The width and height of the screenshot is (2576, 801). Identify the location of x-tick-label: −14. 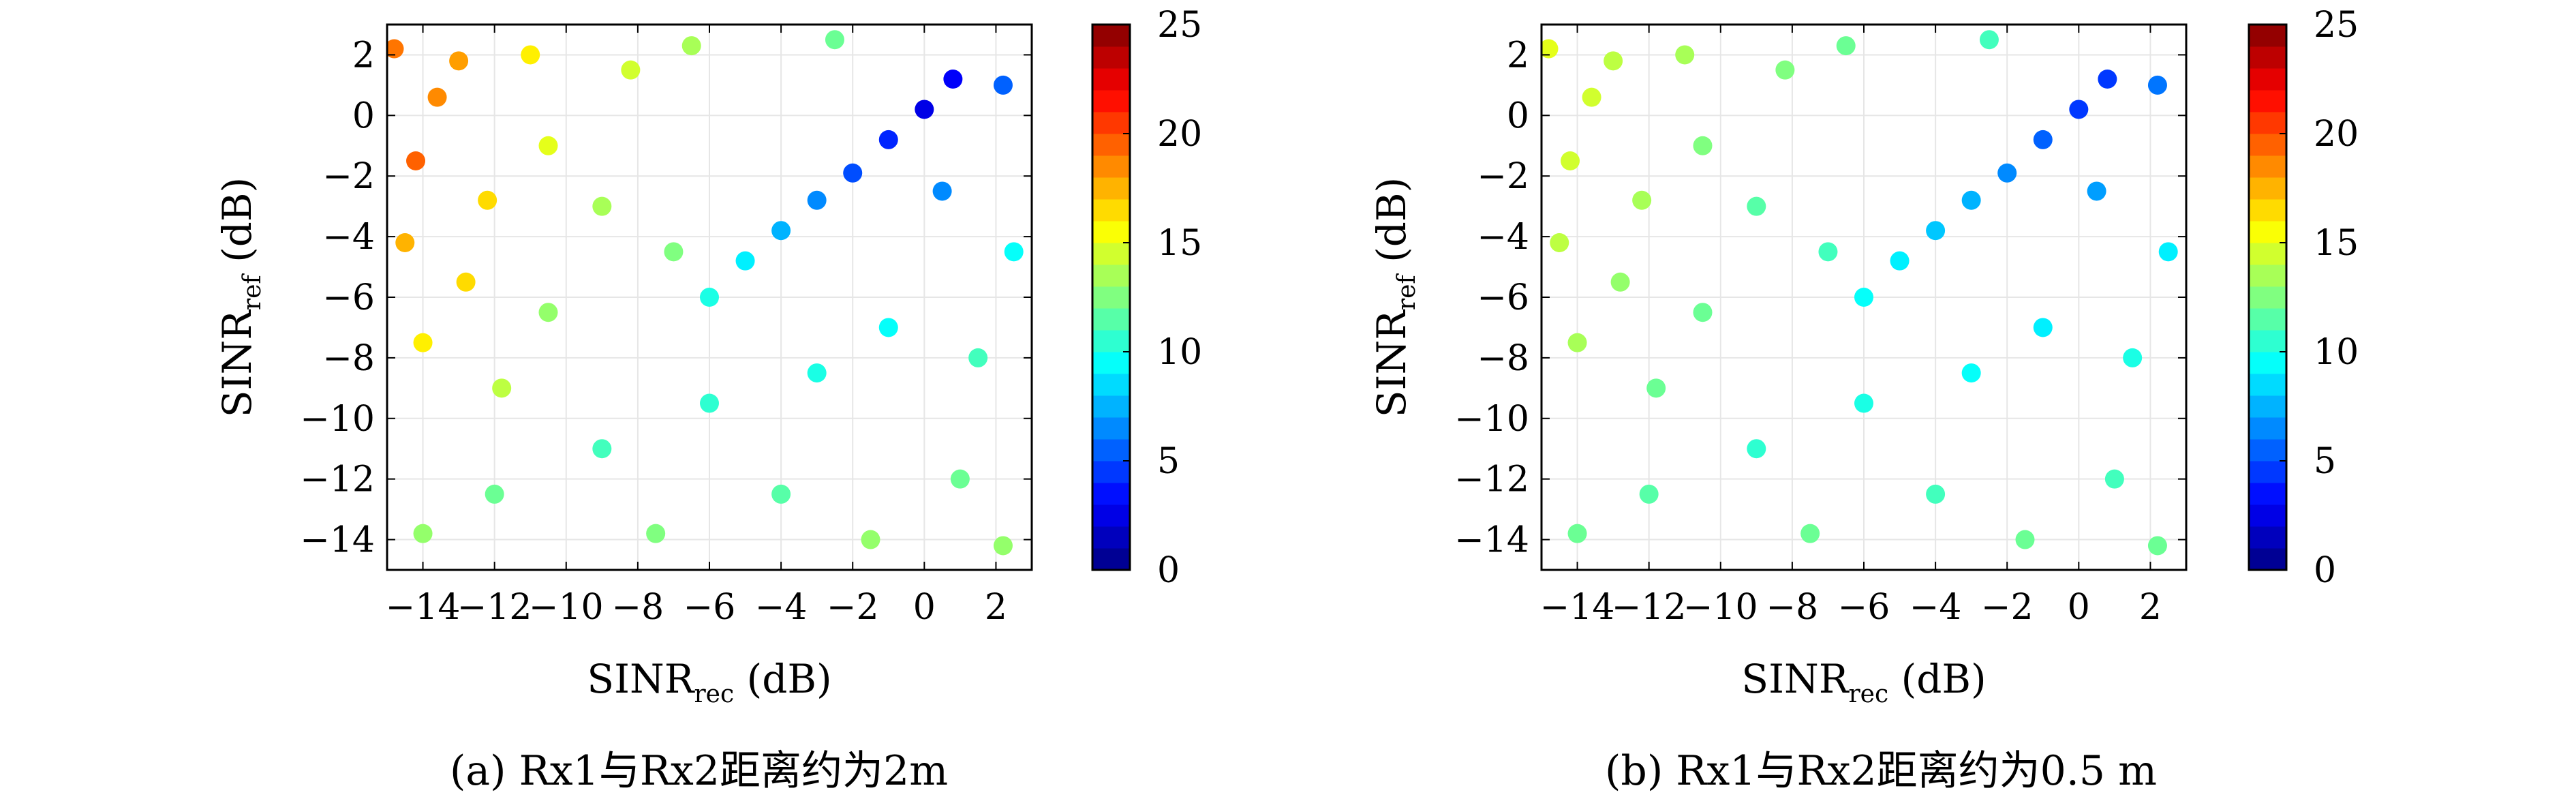
(423, 607).